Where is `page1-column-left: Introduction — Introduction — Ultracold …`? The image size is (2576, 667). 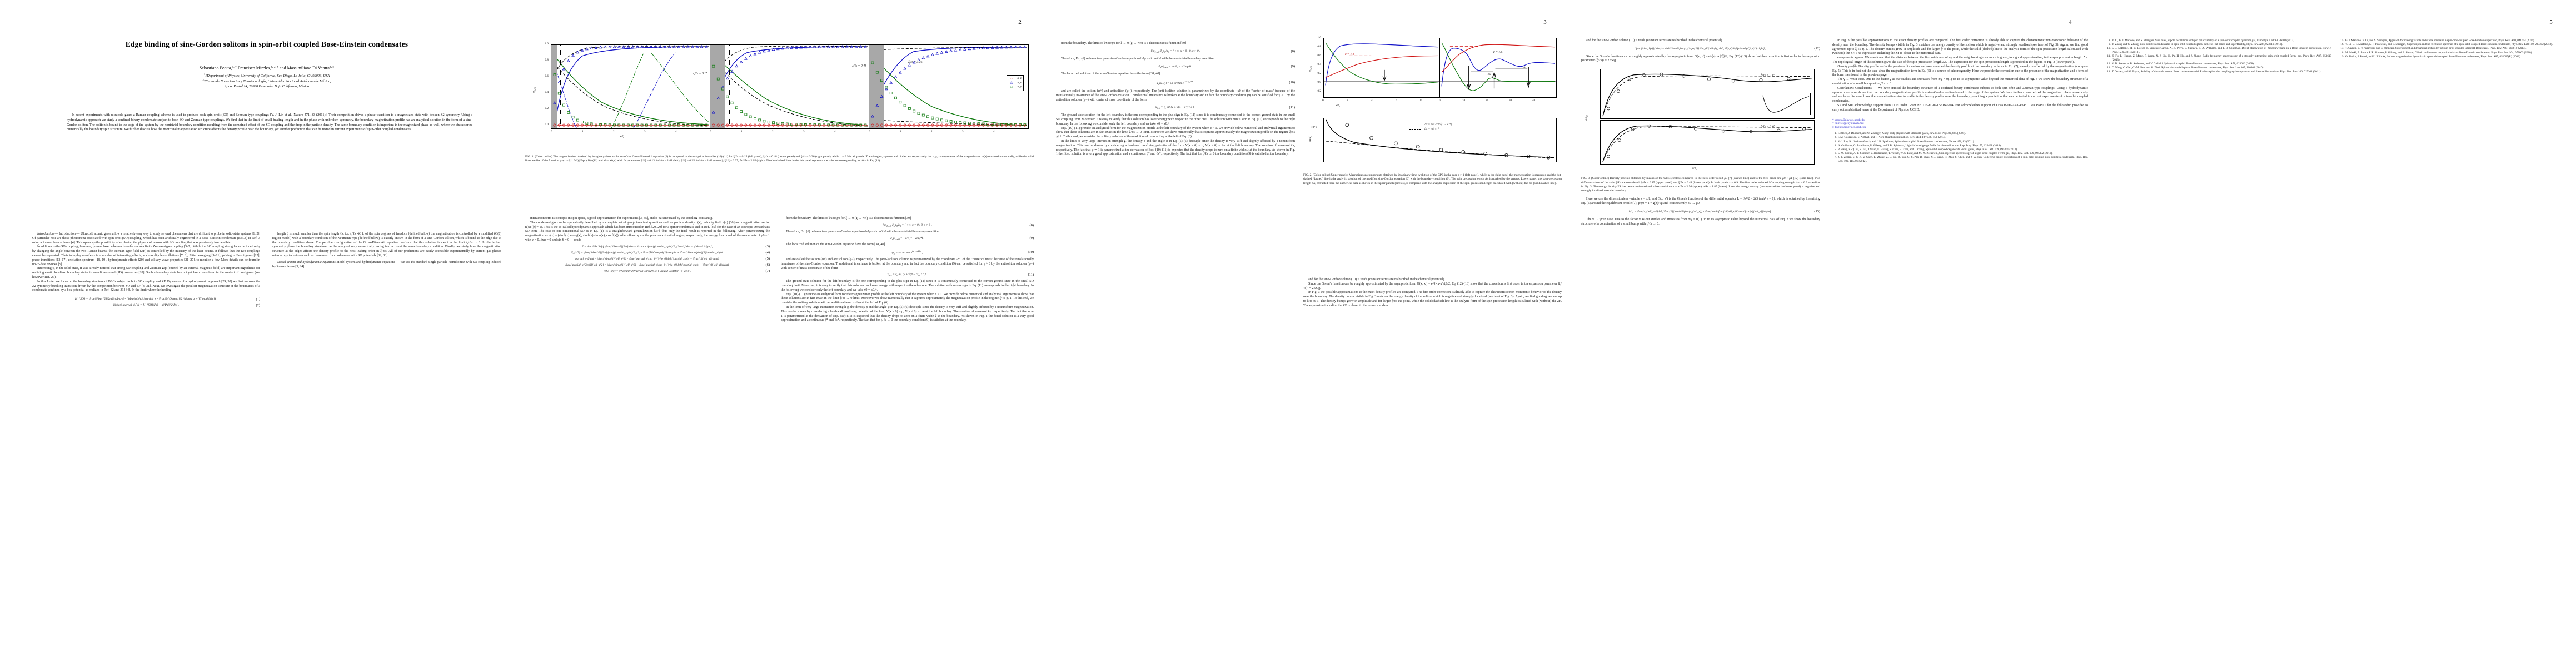
page1-column-left: Introduction — Introduction — Ultracold … is located at coordinates (146, 443).